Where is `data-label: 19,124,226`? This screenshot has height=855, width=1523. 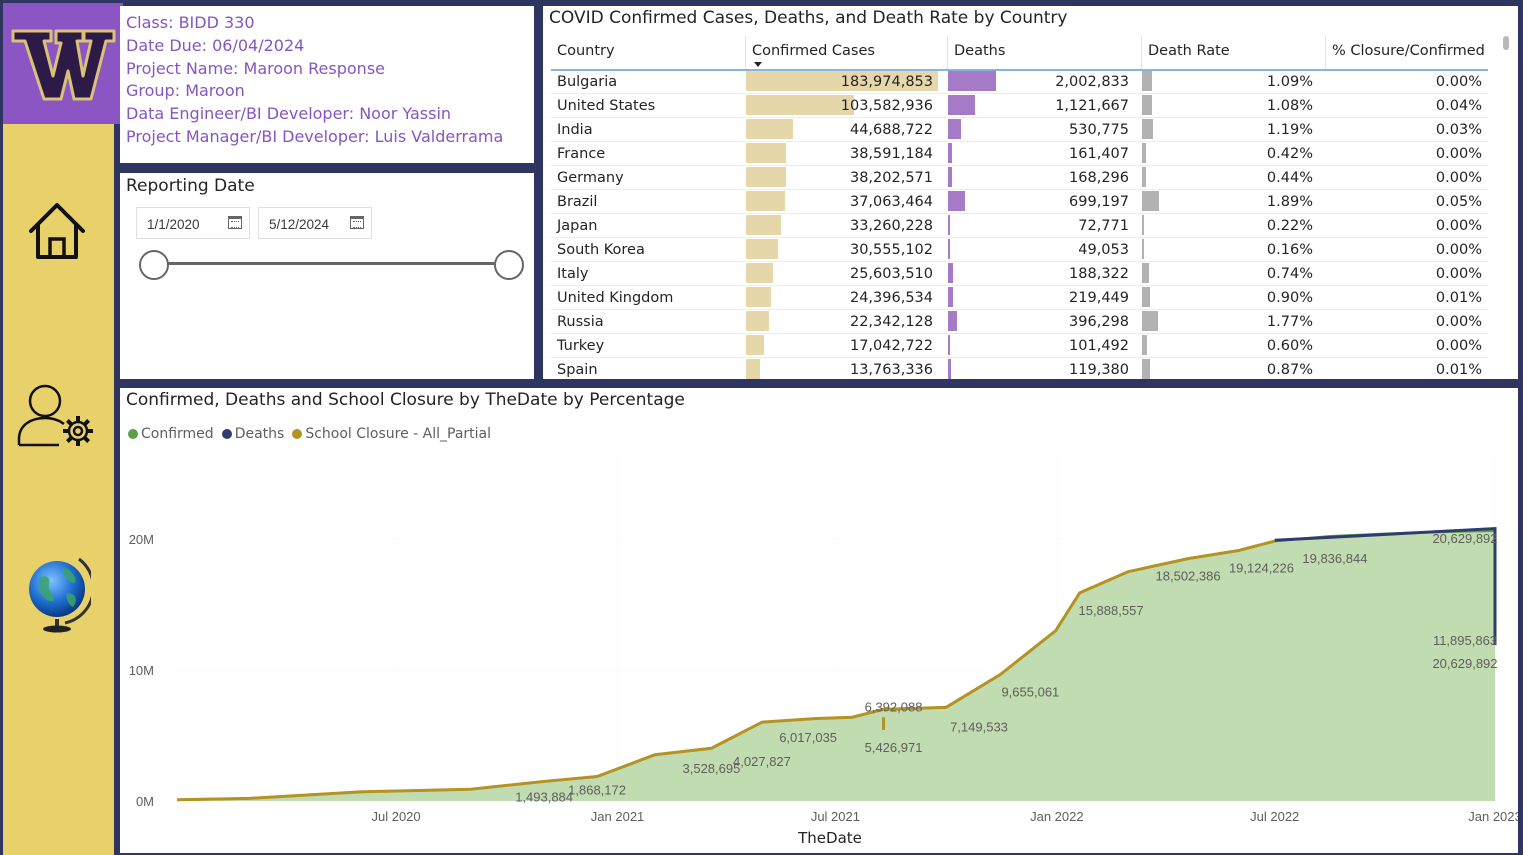
data-label: 19,124,226 is located at coordinates (1261, 567).